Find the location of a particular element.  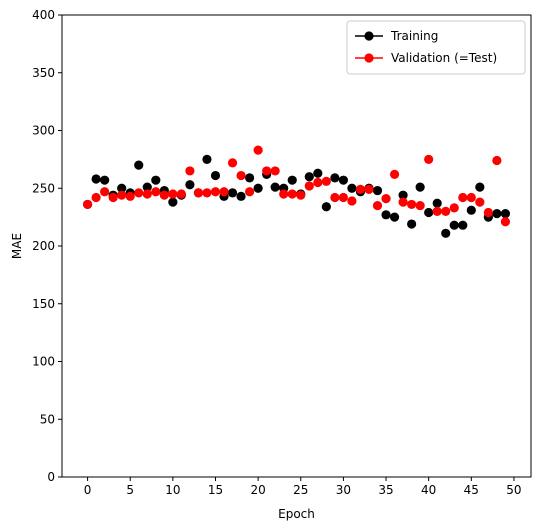

x-tick-label: 45 is located at coordinates (471, 490).